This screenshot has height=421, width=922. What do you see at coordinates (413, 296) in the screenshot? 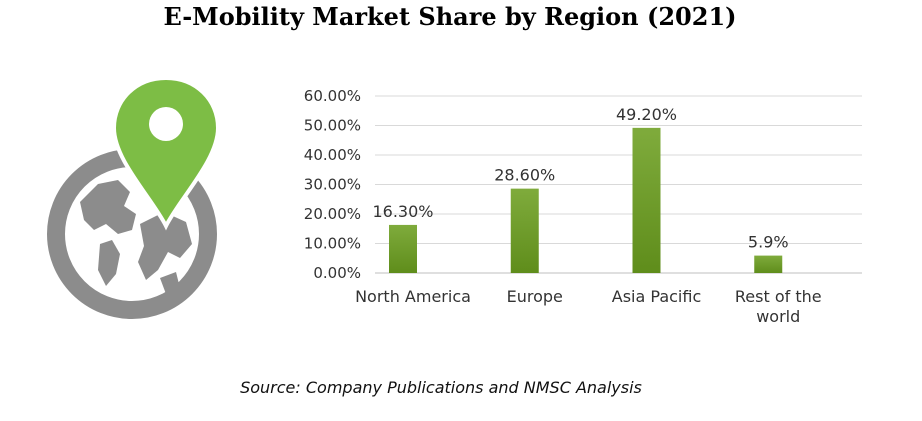
I see `category-label: North America` at bounding box center [413, 296].